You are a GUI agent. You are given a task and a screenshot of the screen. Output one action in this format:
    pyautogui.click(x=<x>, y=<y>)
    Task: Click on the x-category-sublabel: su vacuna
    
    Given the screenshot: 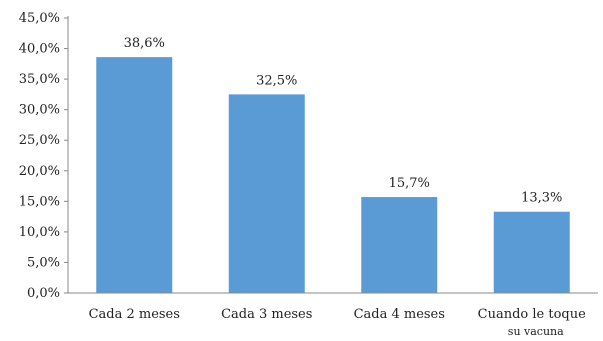 What is the action you would take?
    pyautogui.click(x=536, y=331)
    